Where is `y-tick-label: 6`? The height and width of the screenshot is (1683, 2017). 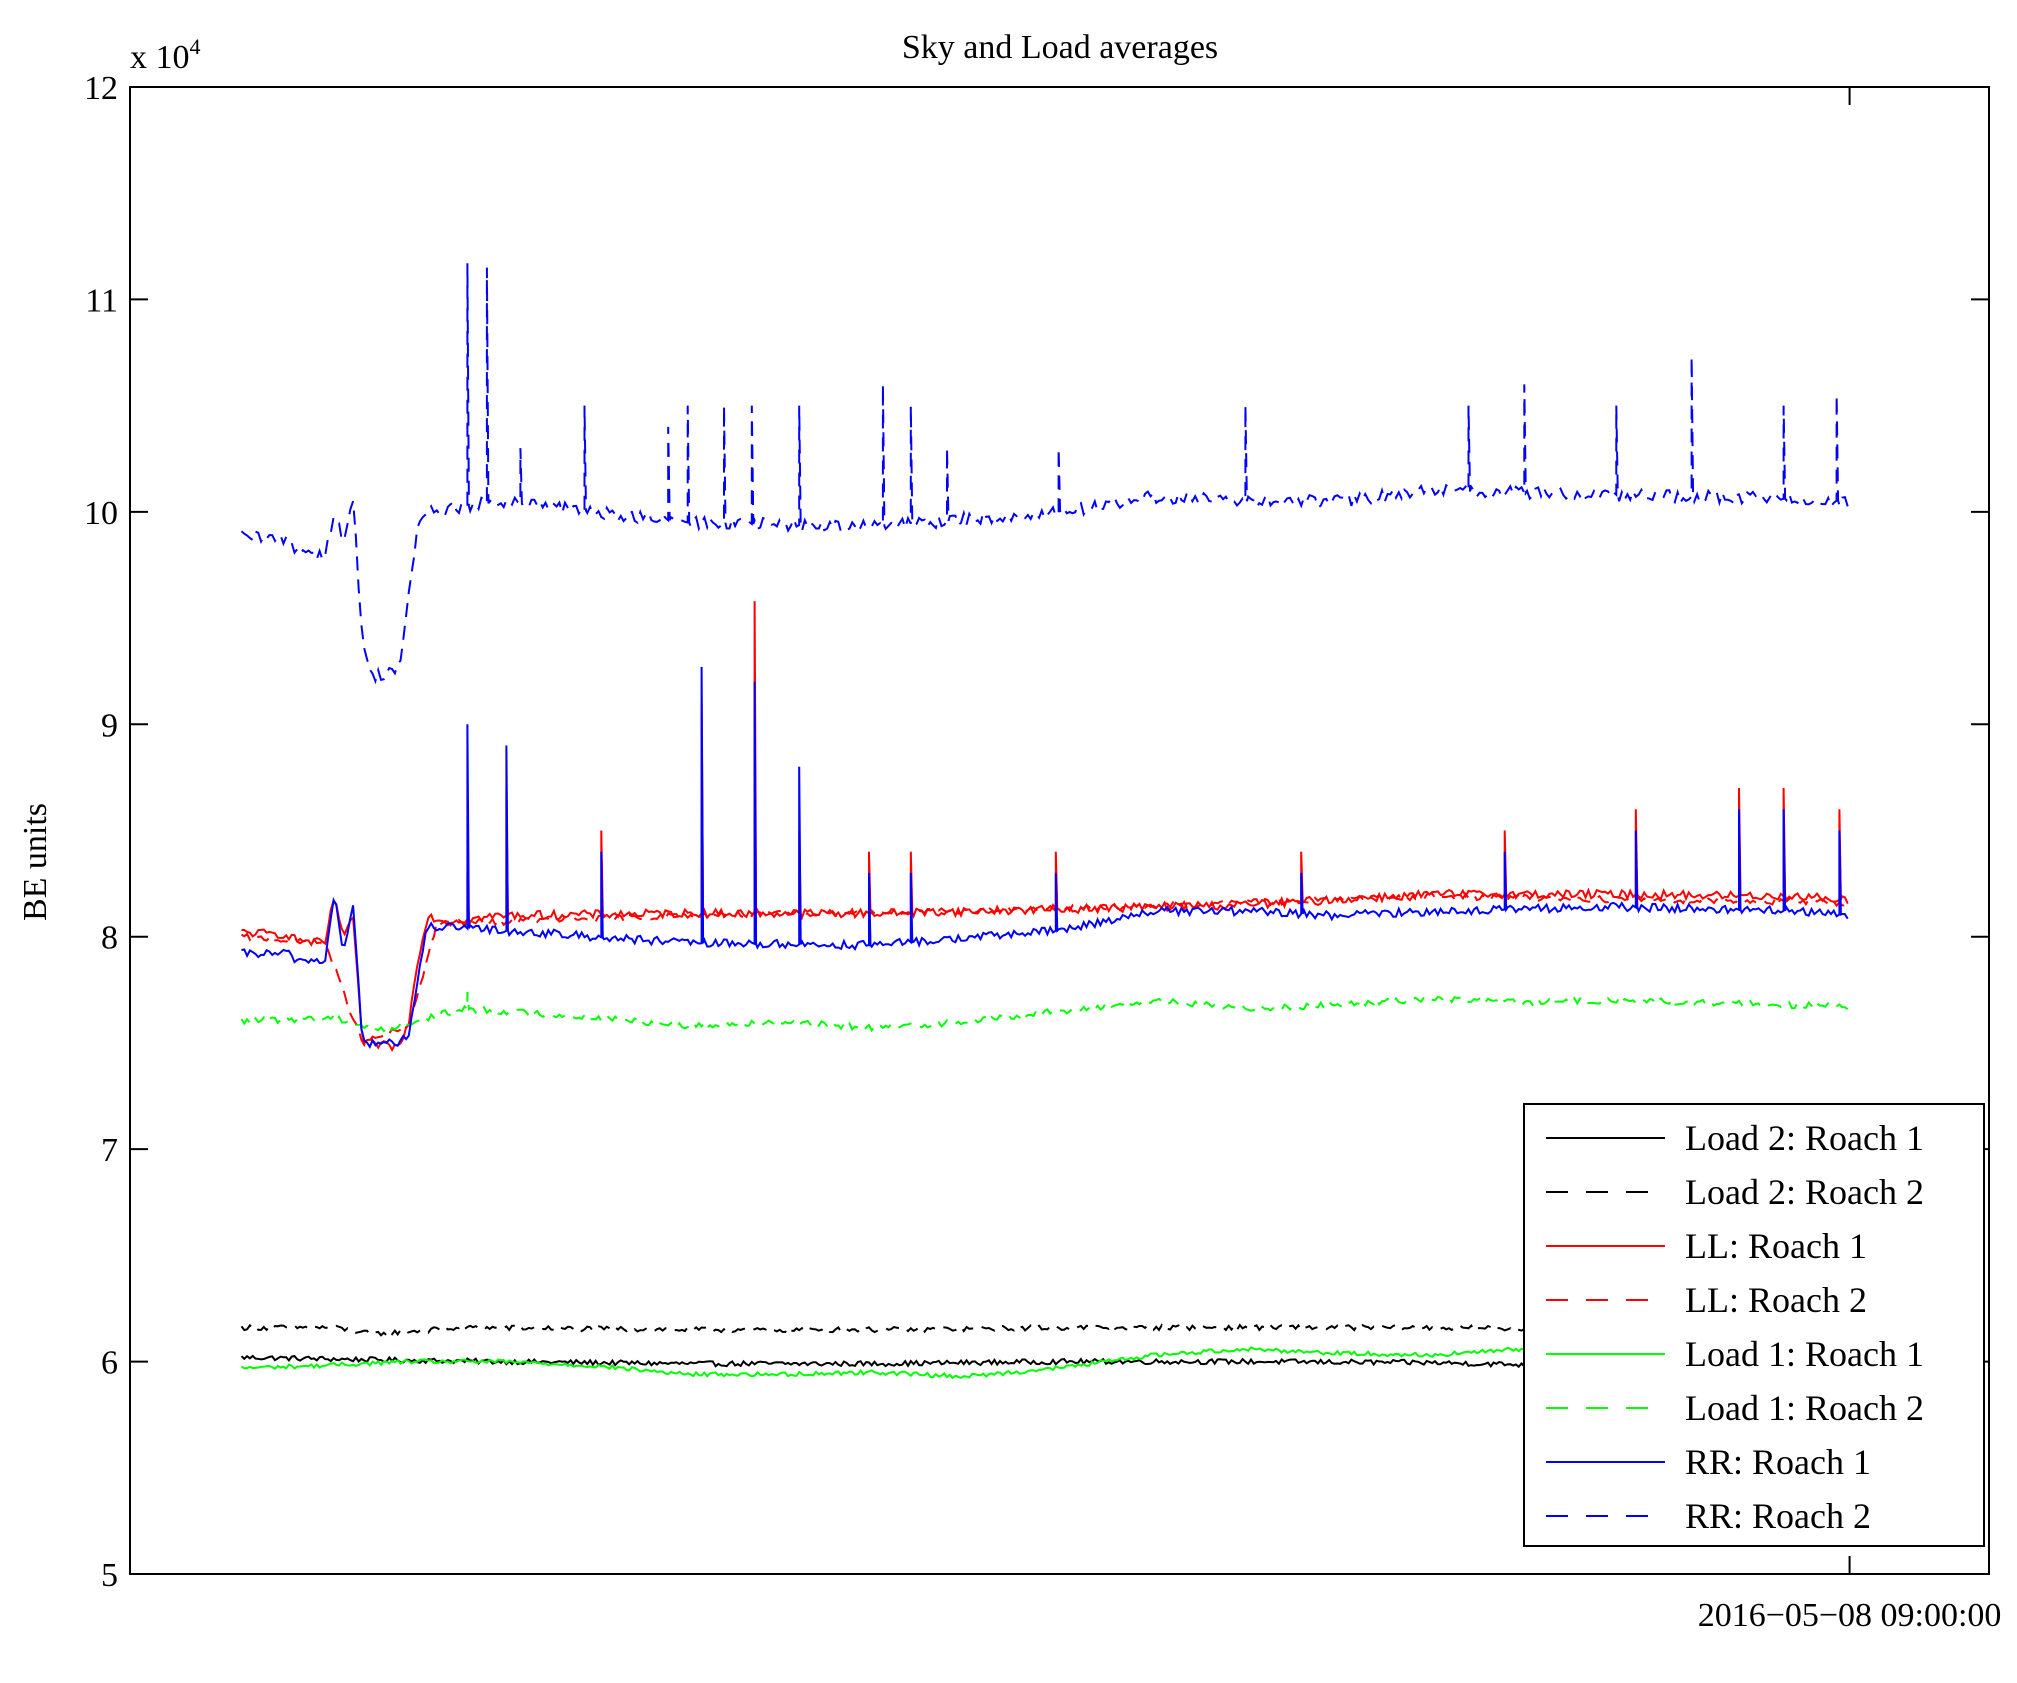
y-tick-label: 6 is located at coordinates (109, 1363).